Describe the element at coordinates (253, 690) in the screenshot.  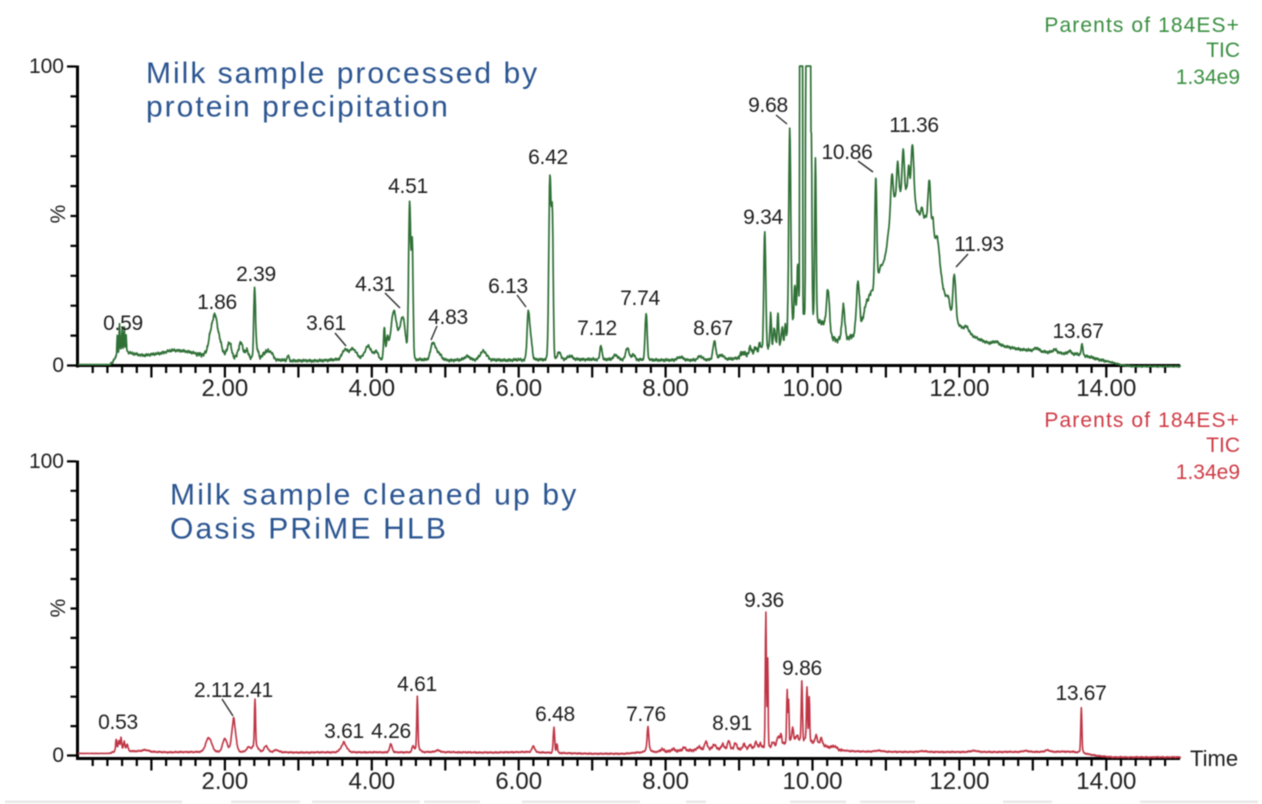
I see `svg-text: 2.41` at that location.